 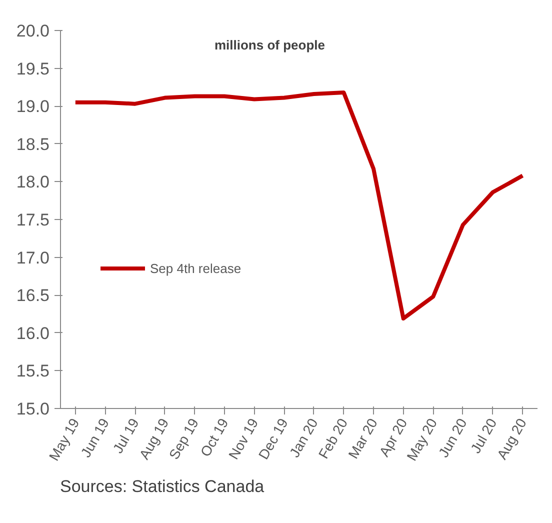 What do you see at coordinates (33, 296) in the screenshot?
I see `y-tick-label: 16.5` at bounding box center [33, 296].